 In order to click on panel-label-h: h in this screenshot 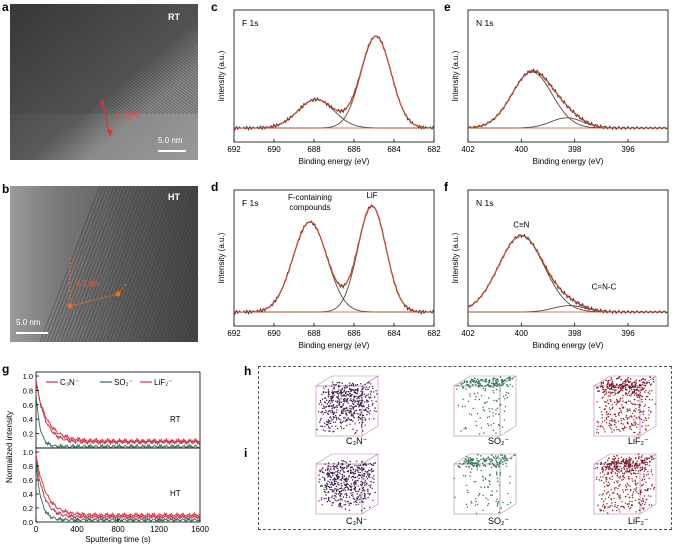, I will do `click(248, 371)`.